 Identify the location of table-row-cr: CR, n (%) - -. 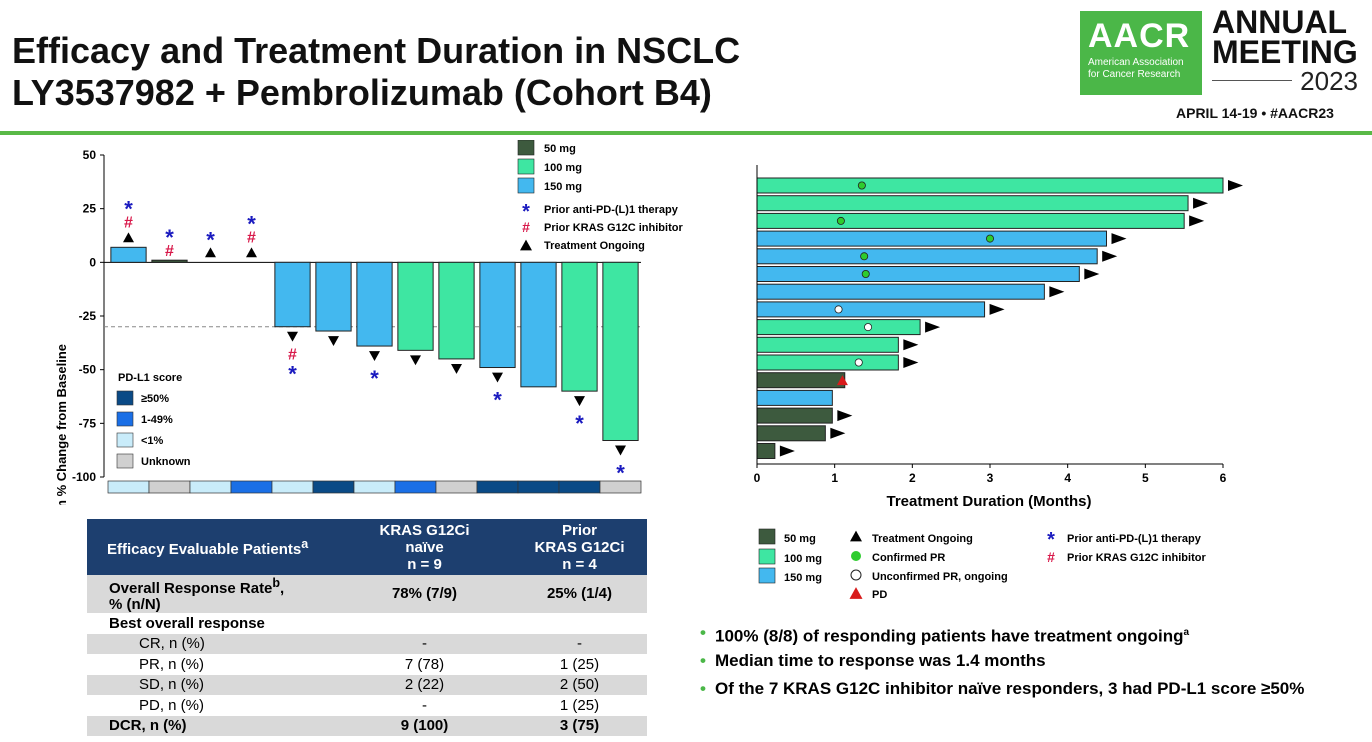
(367, 643).